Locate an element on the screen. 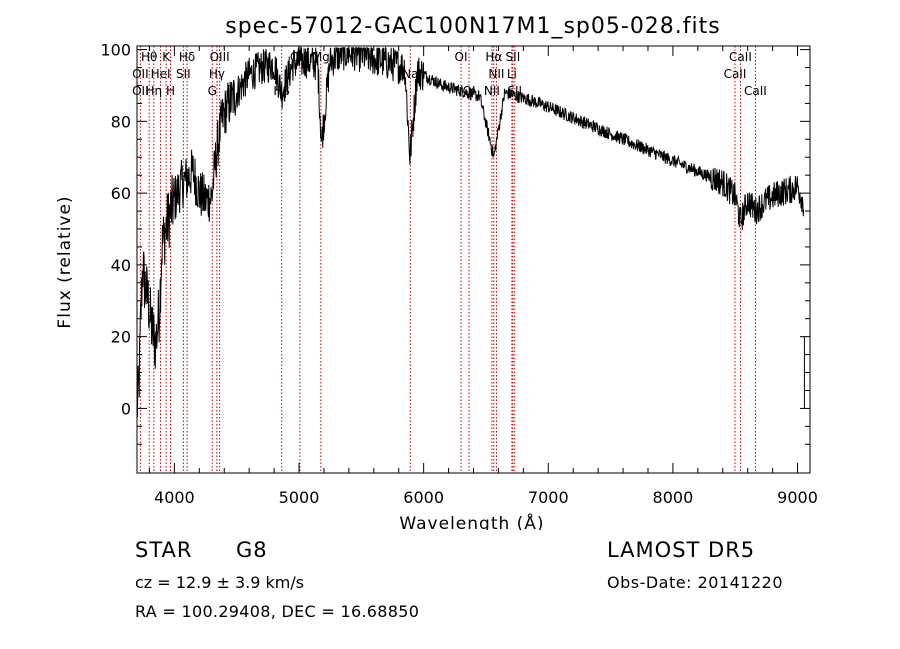 This screenshot has width=900, height=649. observation-date: Obs-Date: 20141220 is located at coordinates (695, 582).